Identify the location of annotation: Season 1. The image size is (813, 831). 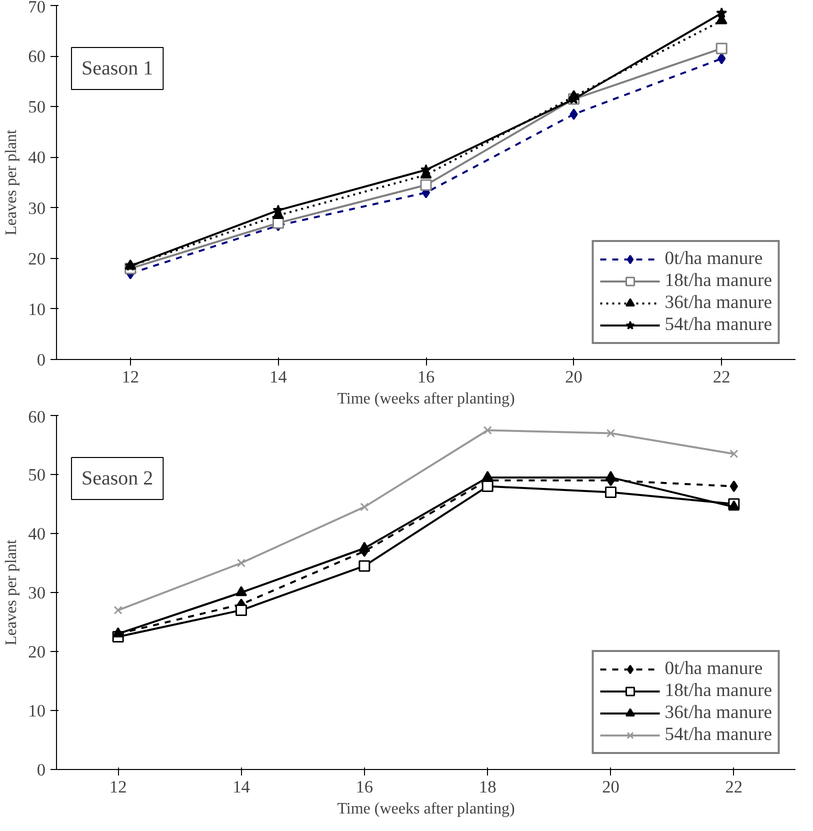
(118, 69).